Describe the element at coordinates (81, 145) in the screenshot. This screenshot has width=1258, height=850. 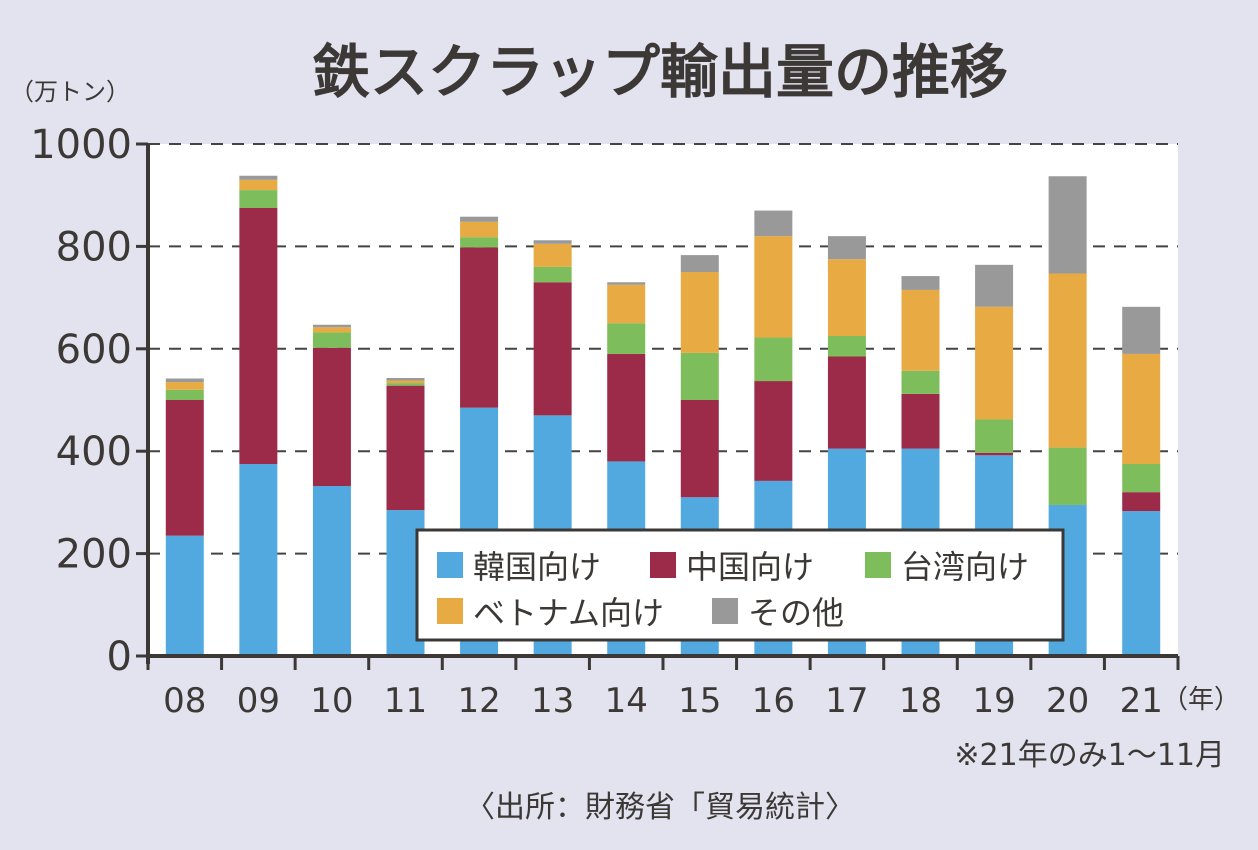
I see `y-tick-label: 1000` at that location.